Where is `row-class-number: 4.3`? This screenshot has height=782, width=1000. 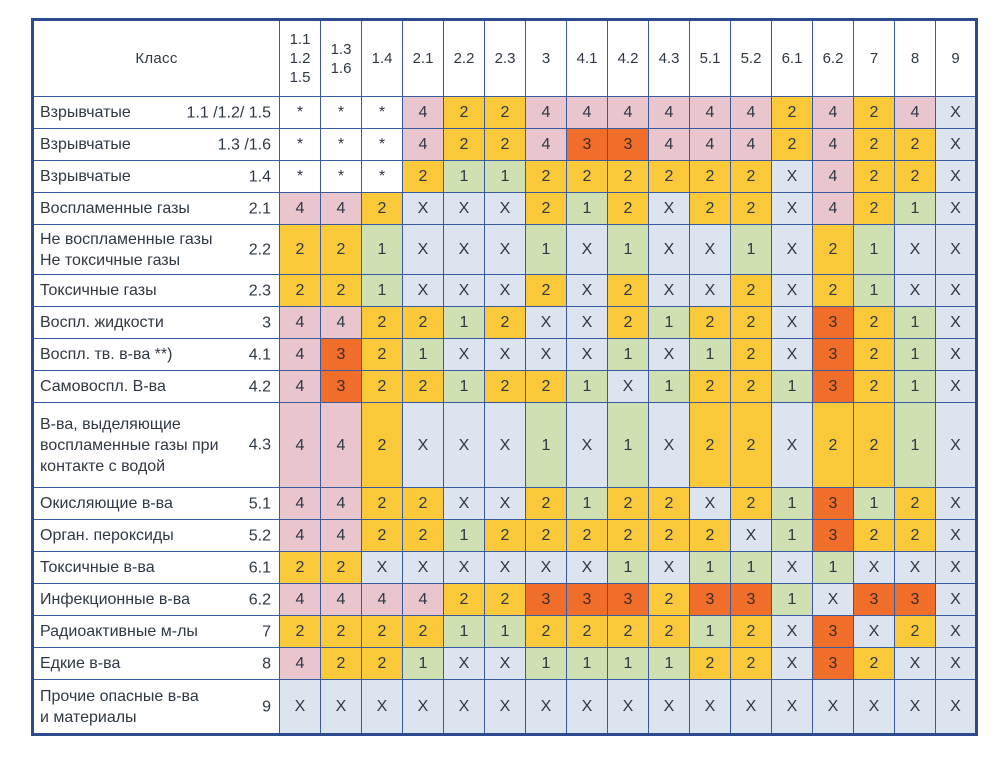 row-class-number: 4.3 is located at coordinates (259, 445).